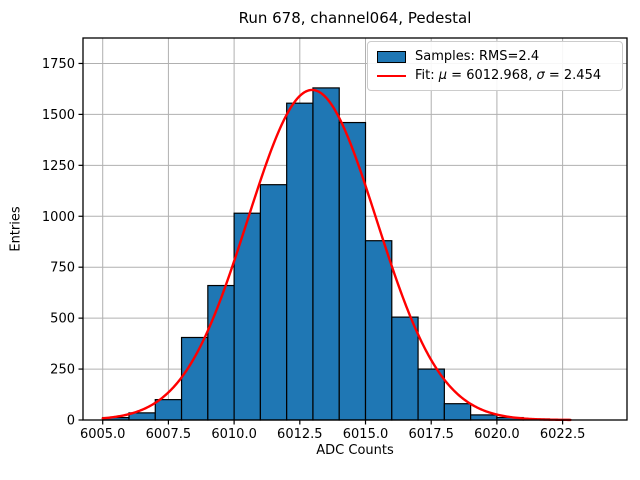 This screenshot has height=480, width=640. I want to click on x-tick-label: 6010.0, so click(234, 434).